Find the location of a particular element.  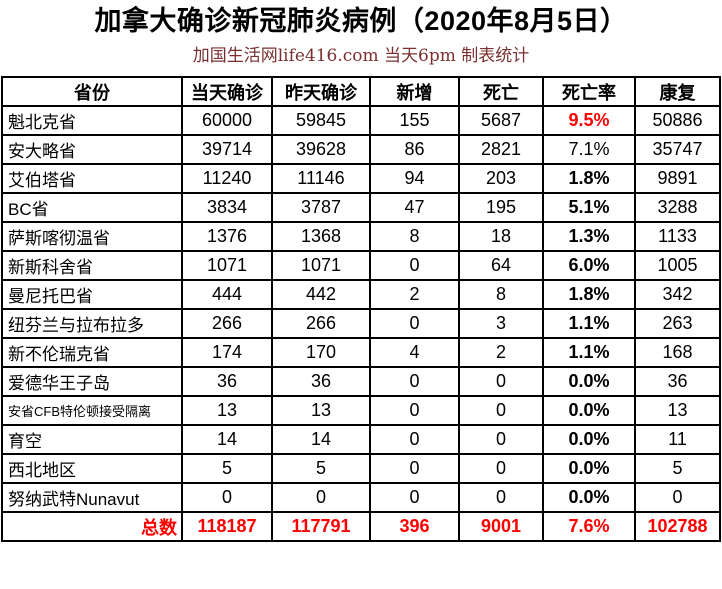

table-row: 育空 14 14 0 0 0.0% 11 is located at coordinates (361, 439).